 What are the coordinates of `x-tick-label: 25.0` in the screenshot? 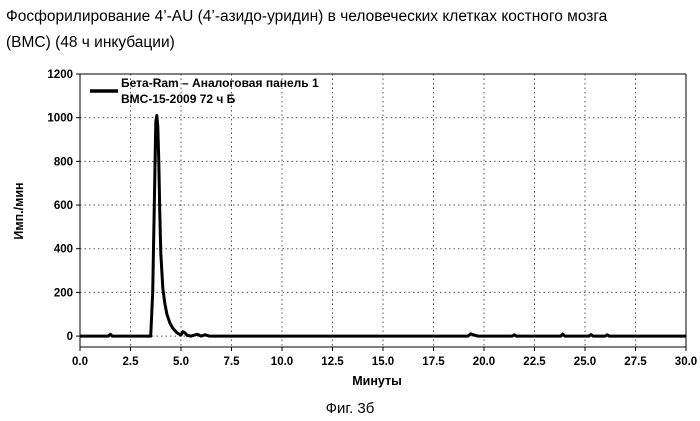 It's located at (585, 362).